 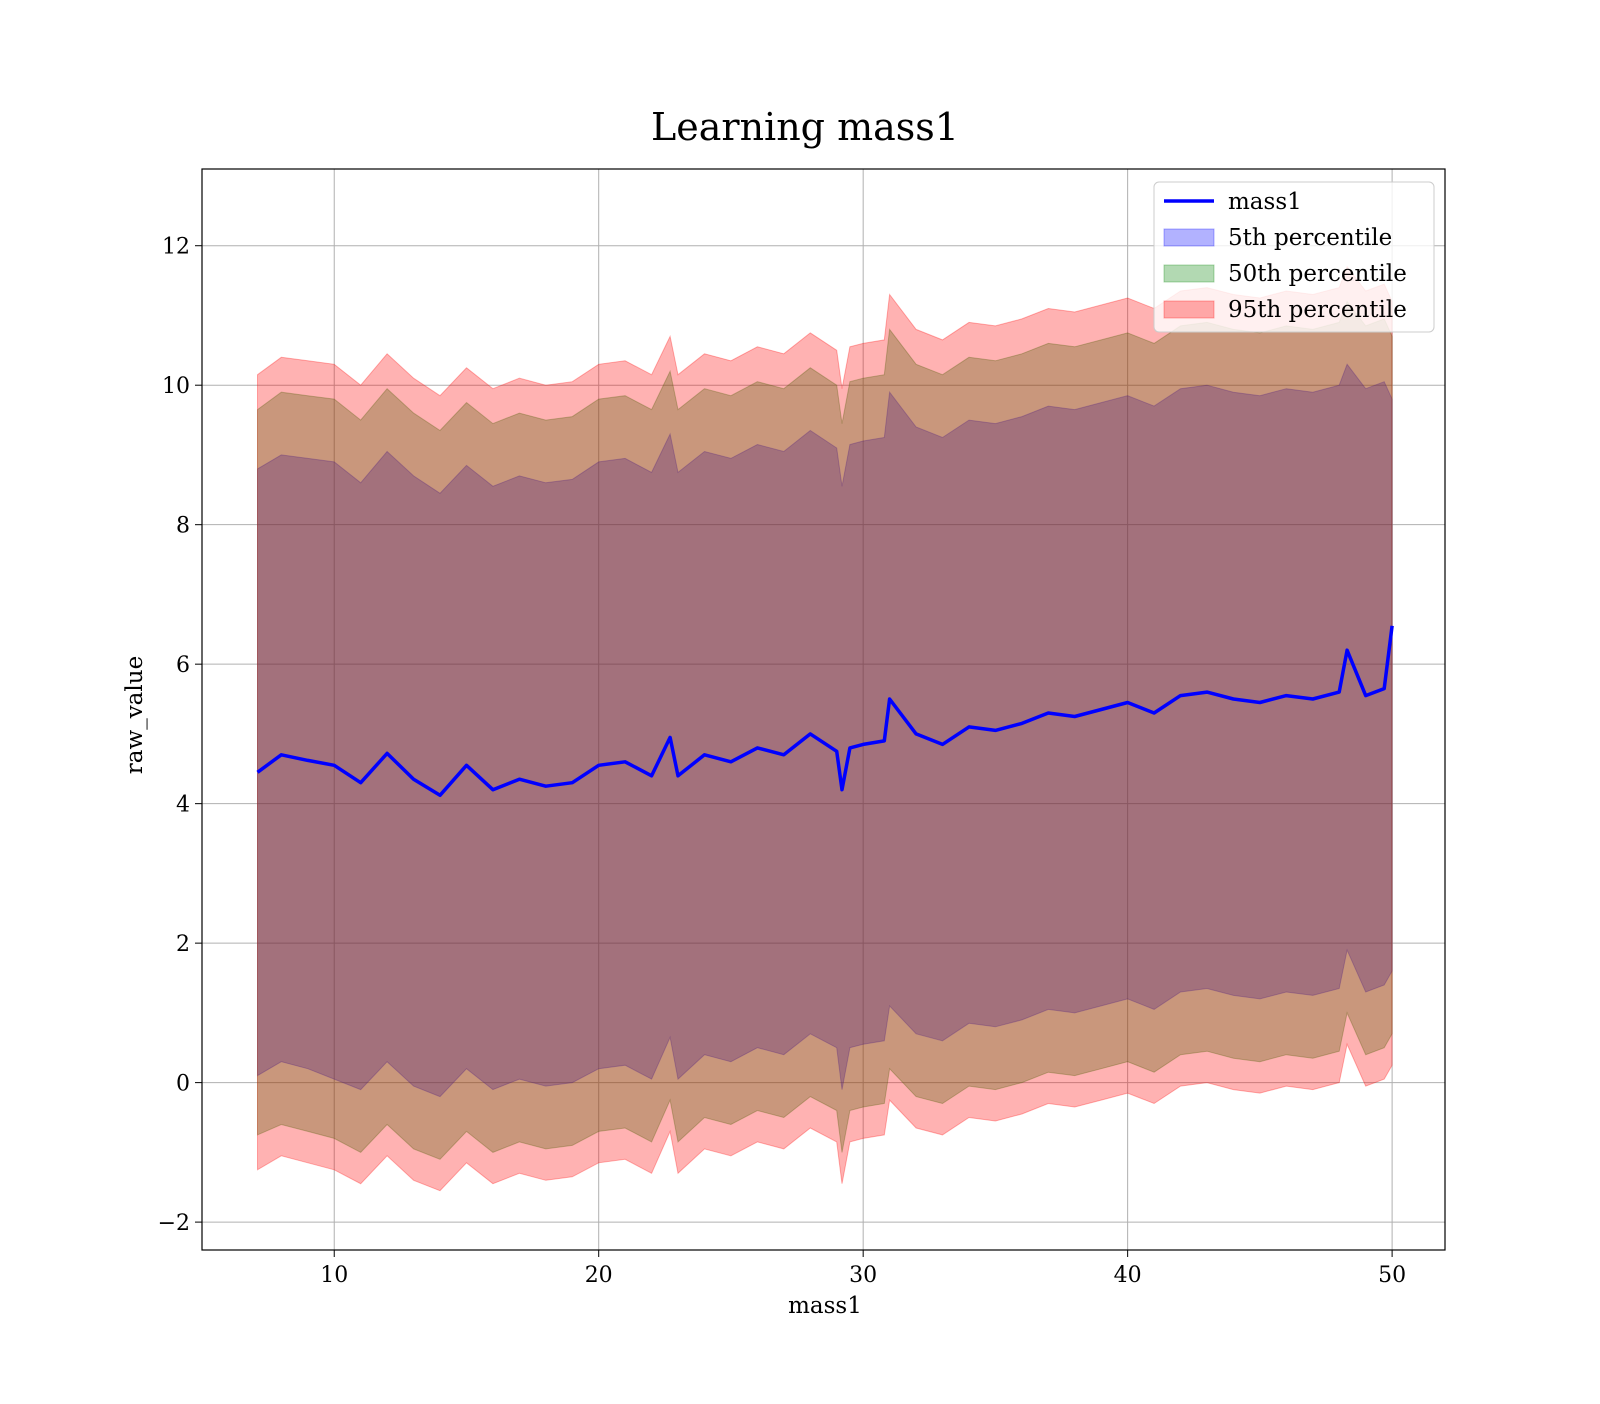 I want to click on y-tick-label: −2, so click(x=174, y=1223).